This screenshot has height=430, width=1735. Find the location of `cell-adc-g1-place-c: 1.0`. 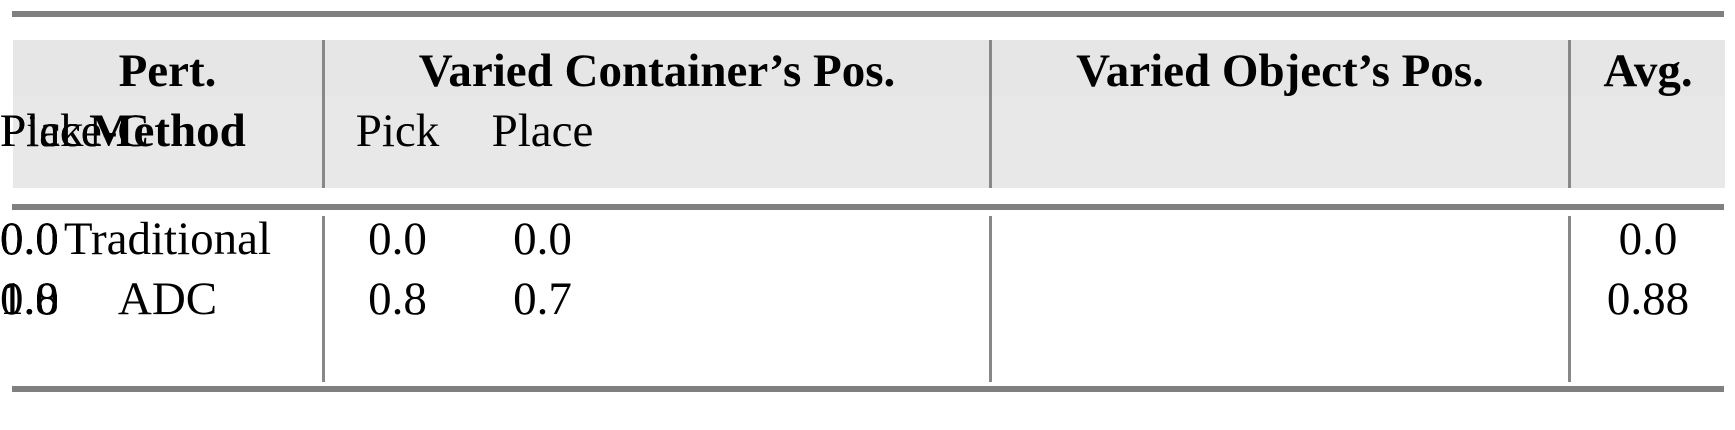

cell-adc-g1-place-c: 1.0 is located at coordinates (29, 299).